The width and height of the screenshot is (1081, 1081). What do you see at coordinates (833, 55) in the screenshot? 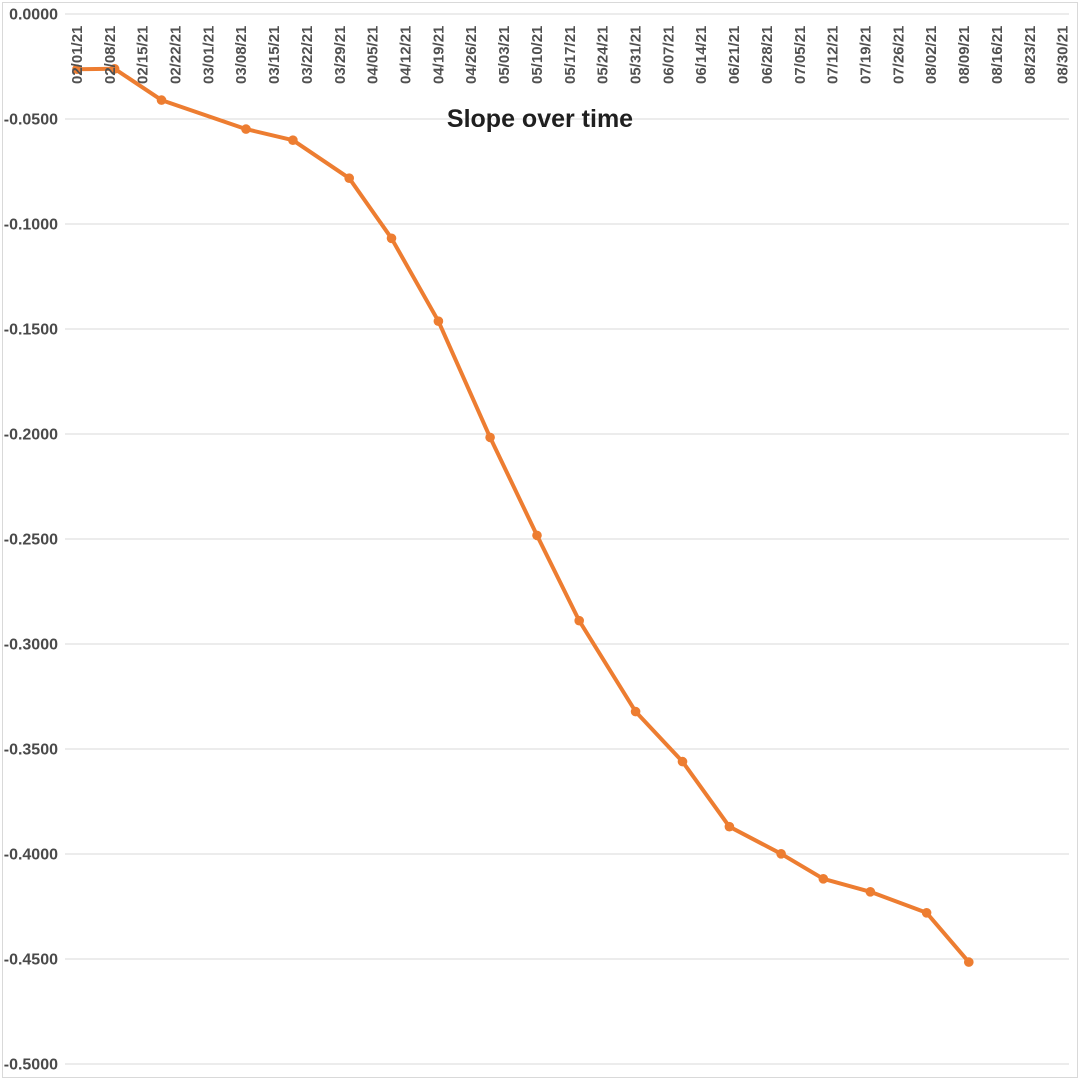
I see `x-axis-tick-label: 07/12/21` at bounding box center [833, 55].